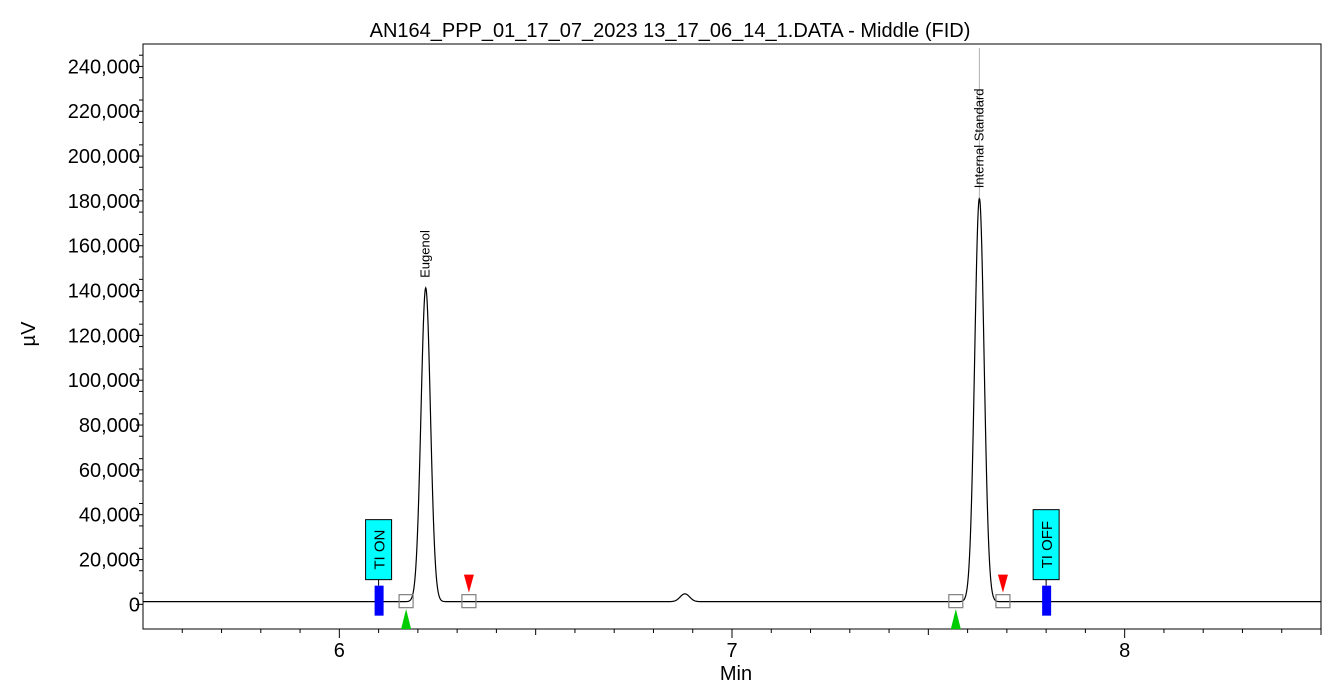 The height and width of the screenshot is (685, 1322). I want to click on integration-markers, so click(704, 601).